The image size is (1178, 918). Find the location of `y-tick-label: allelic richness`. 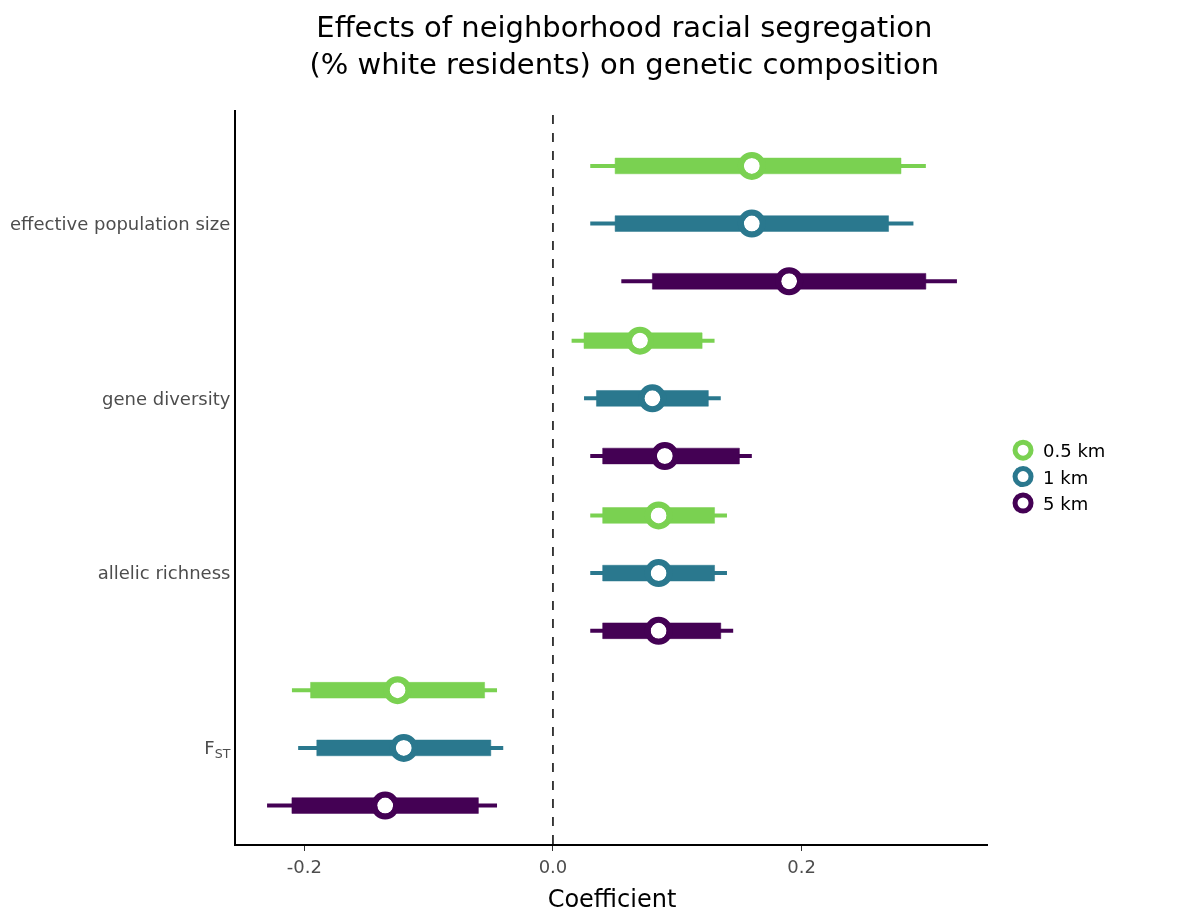

y-tick-label: allelic richness is located at coordinates (164, 573).